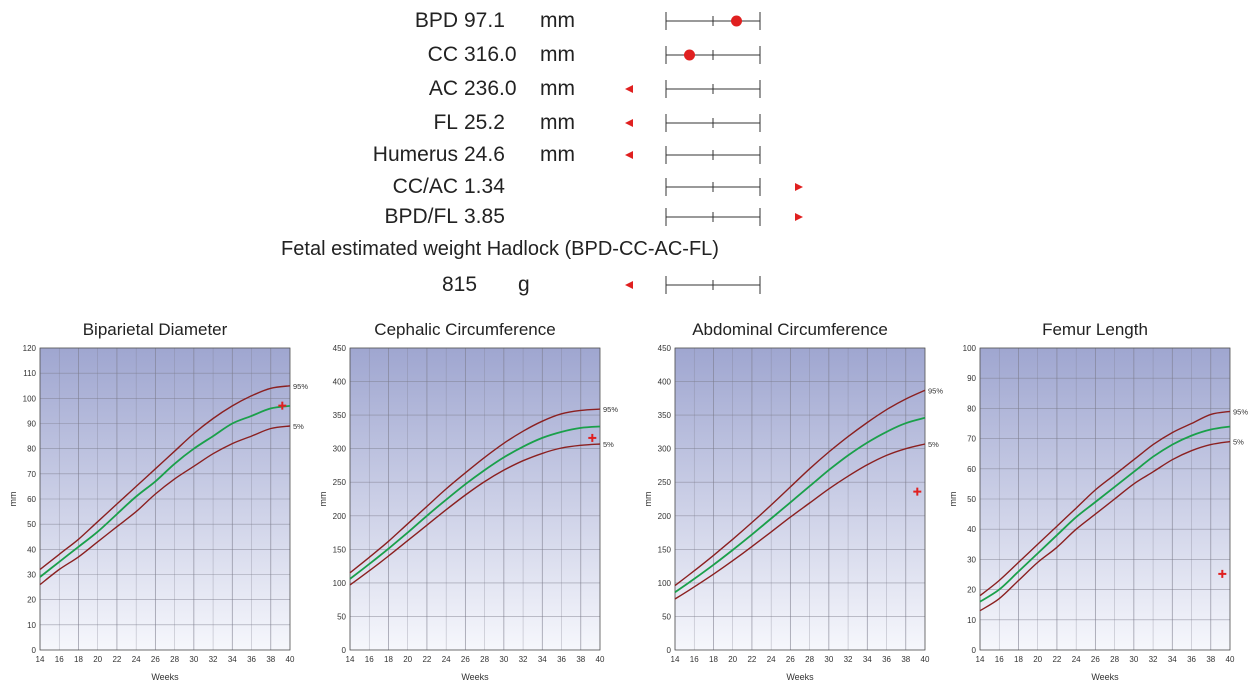 Image resolution: width=1256 pixels, height=698 pixels. I want to click on y-tick-label: 400, so click(340, 382).